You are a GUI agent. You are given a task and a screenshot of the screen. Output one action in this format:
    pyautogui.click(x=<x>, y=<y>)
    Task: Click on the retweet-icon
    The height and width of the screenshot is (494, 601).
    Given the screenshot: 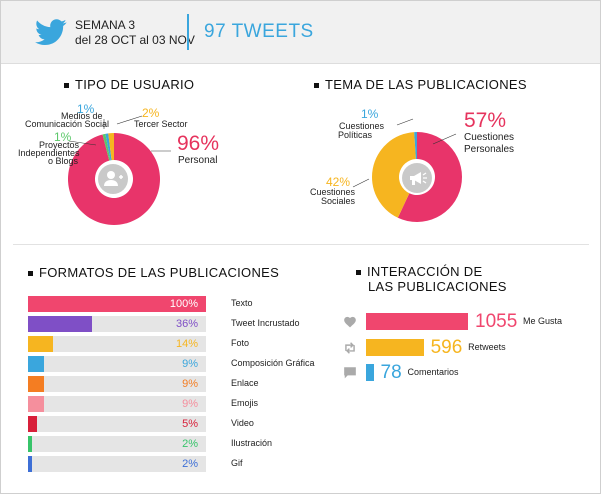 What is the action you would take?
    pyautogui.click(x=350, y=350)
    